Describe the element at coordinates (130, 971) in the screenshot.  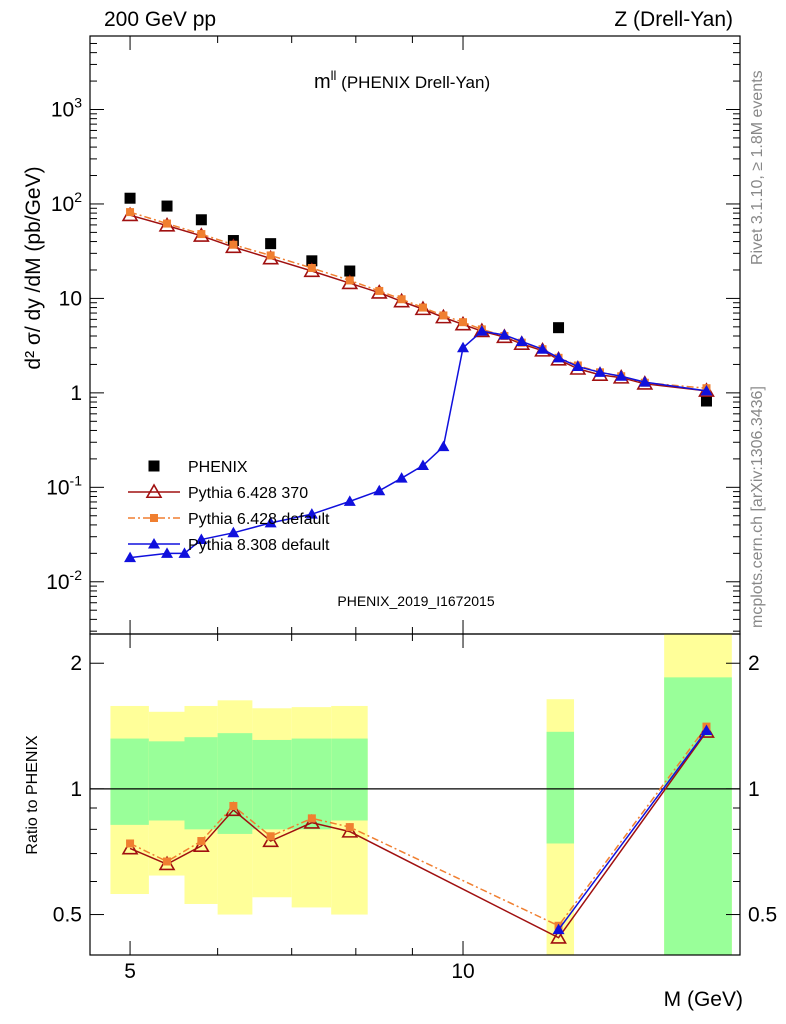
I see `x-tick-label-5: 5` at that location.